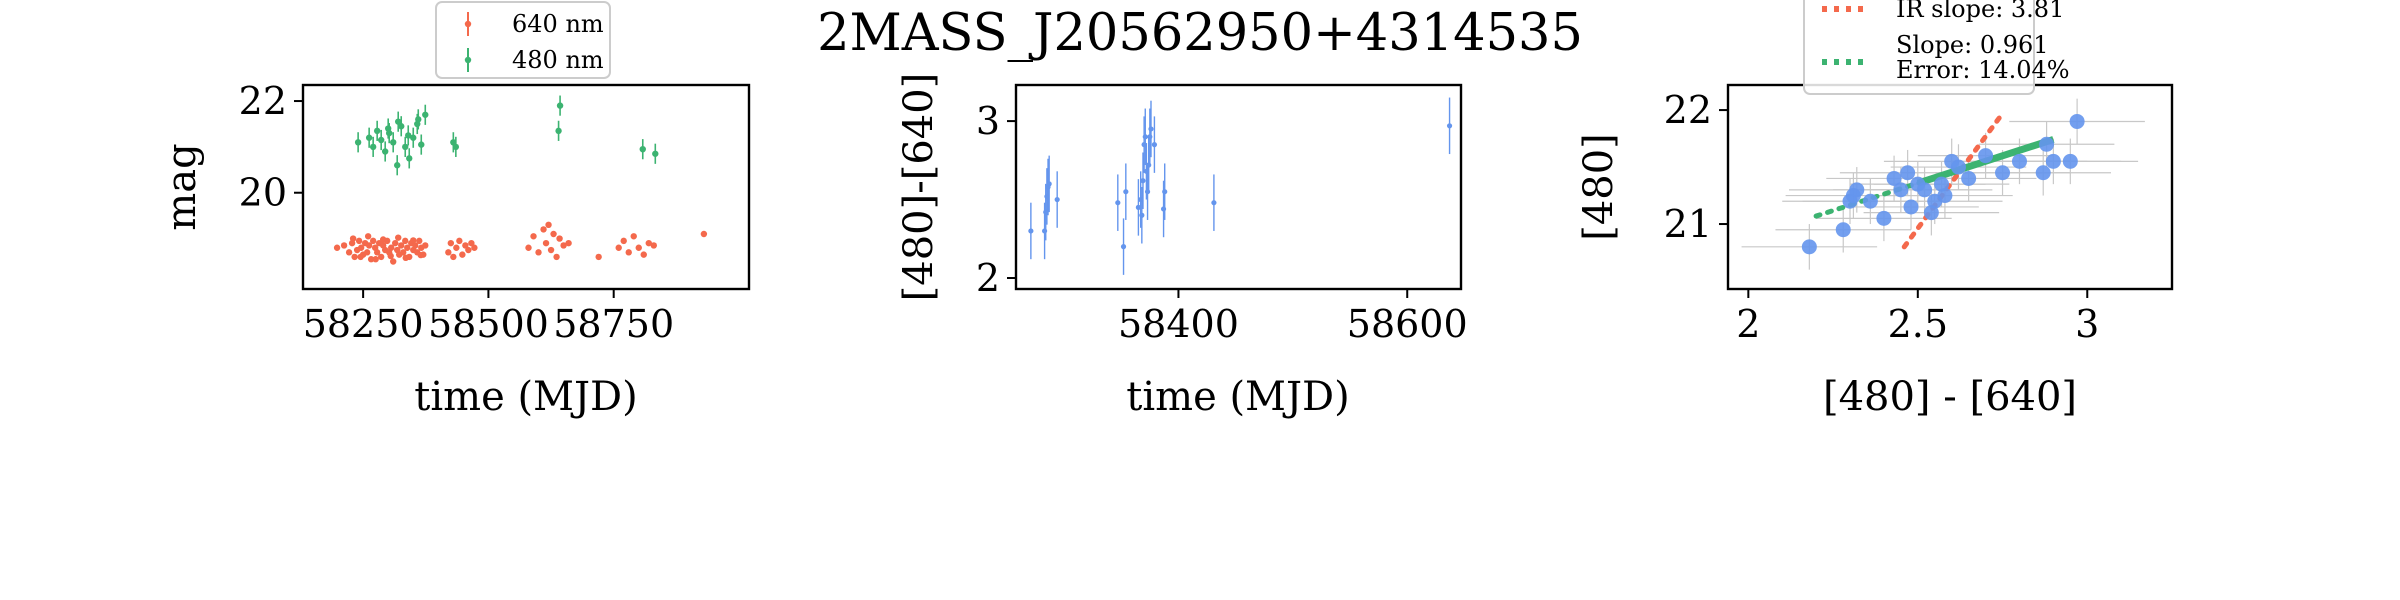 This screenshot has height=600, width=2400. I want to click on color-curve-xlabel: time (MJD), so click(1237, 397).